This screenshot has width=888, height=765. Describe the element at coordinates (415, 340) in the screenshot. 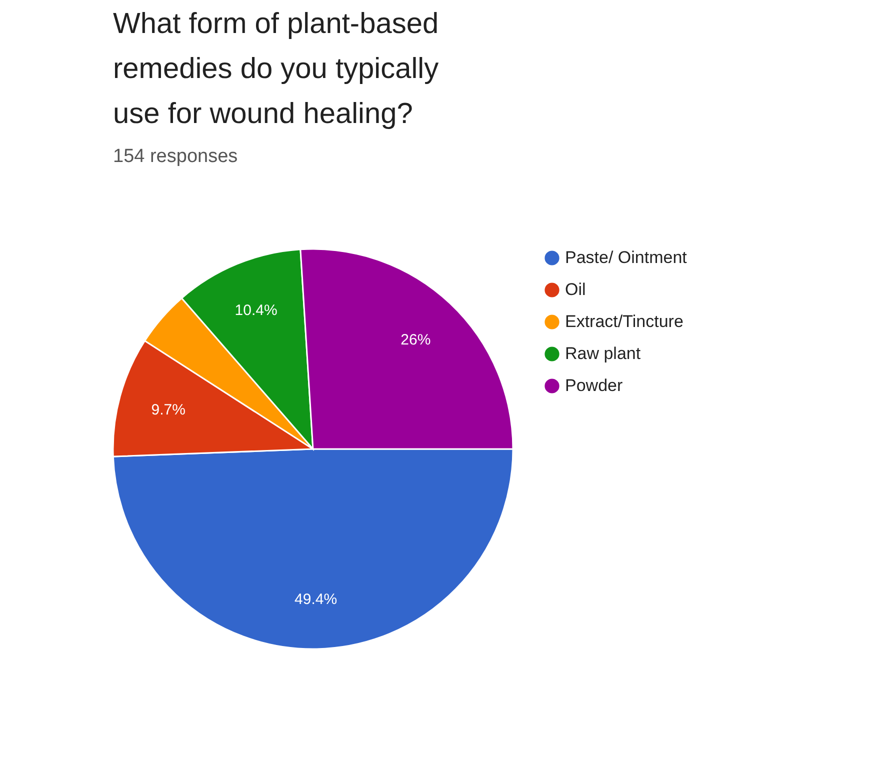

I see `data-label: 26%` at that location.